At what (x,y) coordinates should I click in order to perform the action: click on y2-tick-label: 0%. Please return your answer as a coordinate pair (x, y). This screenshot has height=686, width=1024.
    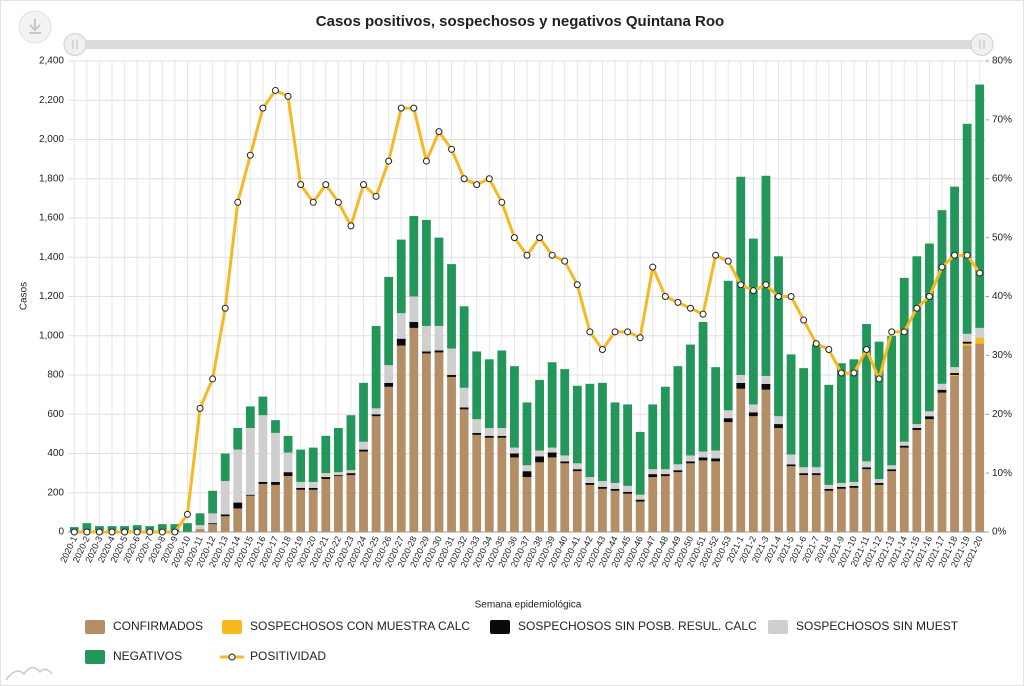
    Looking at the image, I should click on (999, 532).